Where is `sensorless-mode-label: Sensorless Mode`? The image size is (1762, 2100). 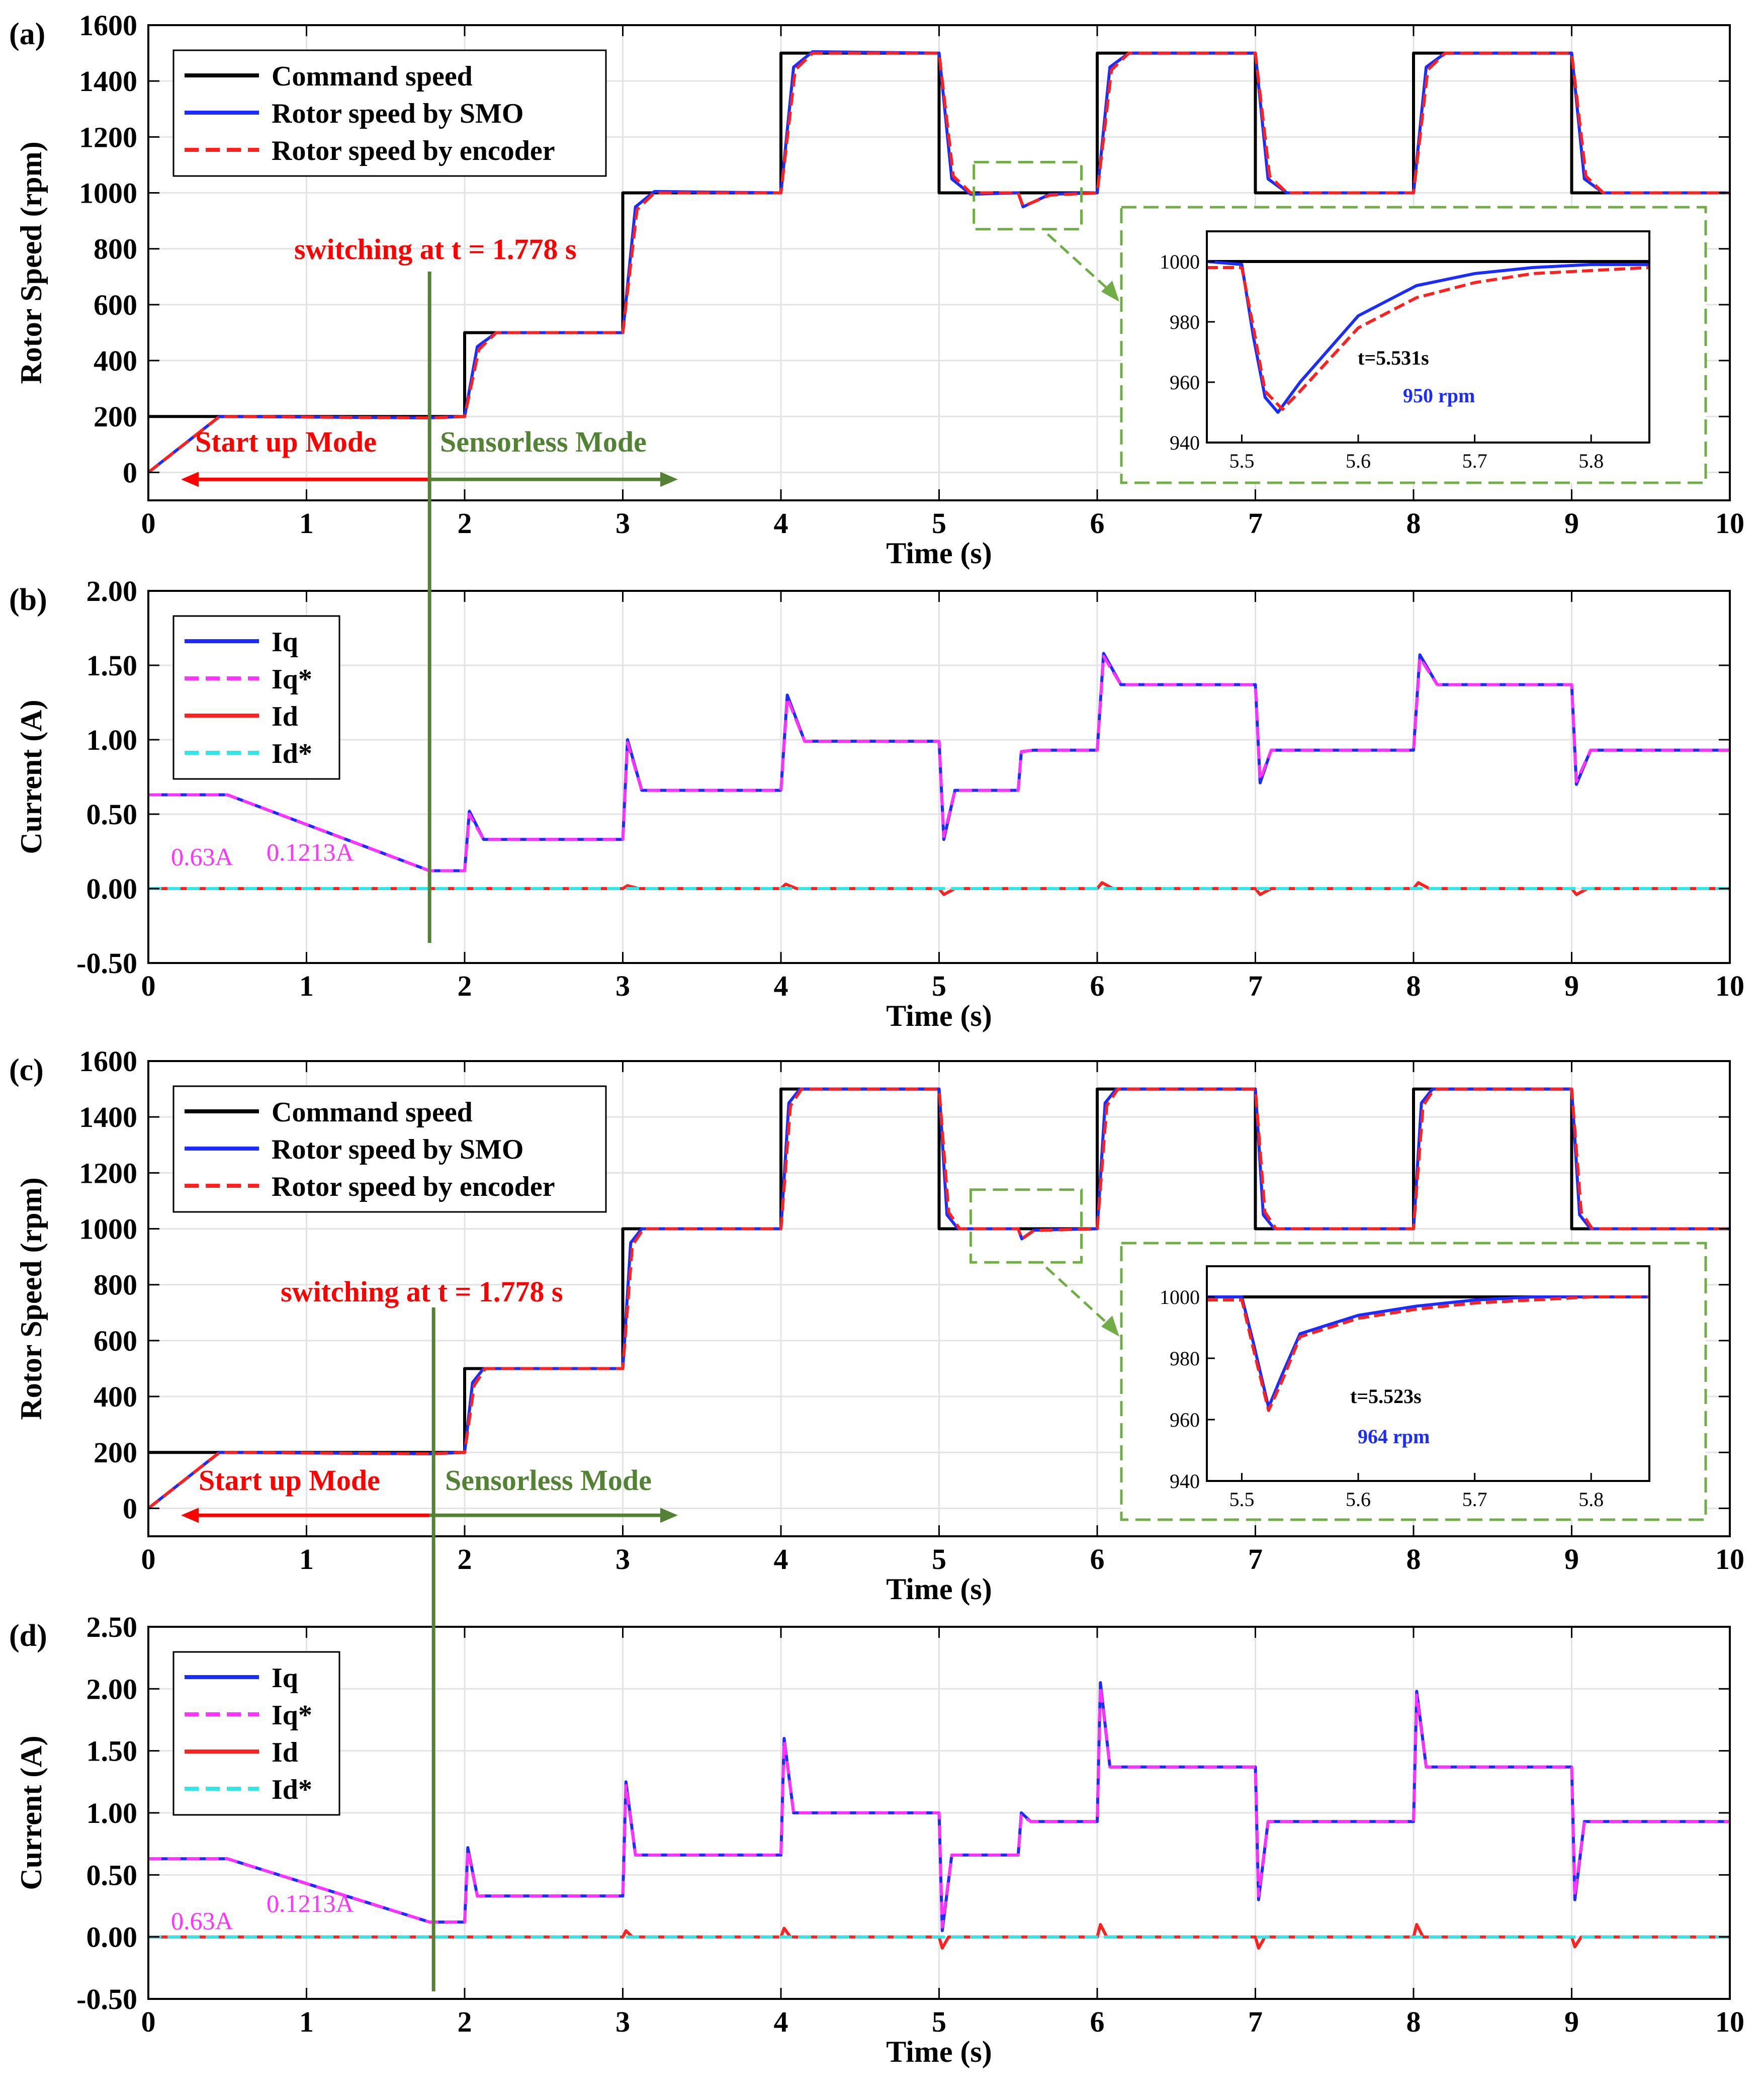 sensorless-mode-label: Sensorless Mode is located at coordinates (543, 442).